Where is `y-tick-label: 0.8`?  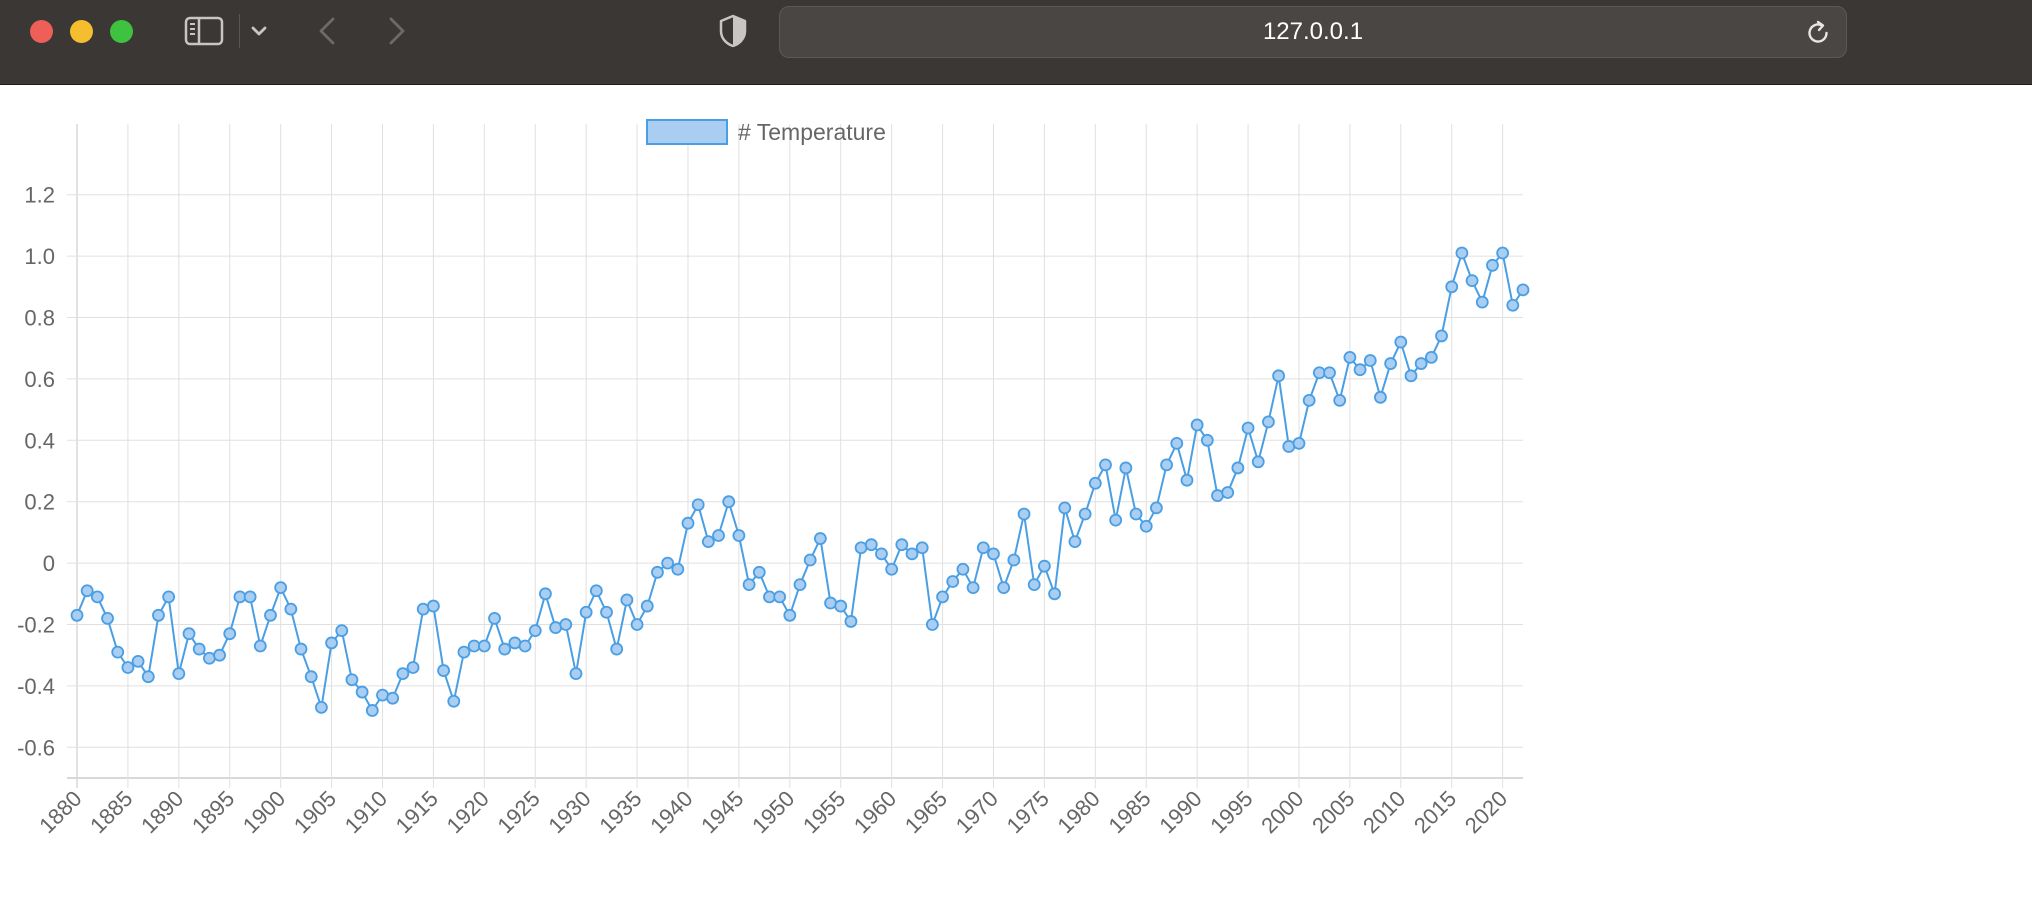 y-tick-label: 0.8 is located at coordinates (39, 318).